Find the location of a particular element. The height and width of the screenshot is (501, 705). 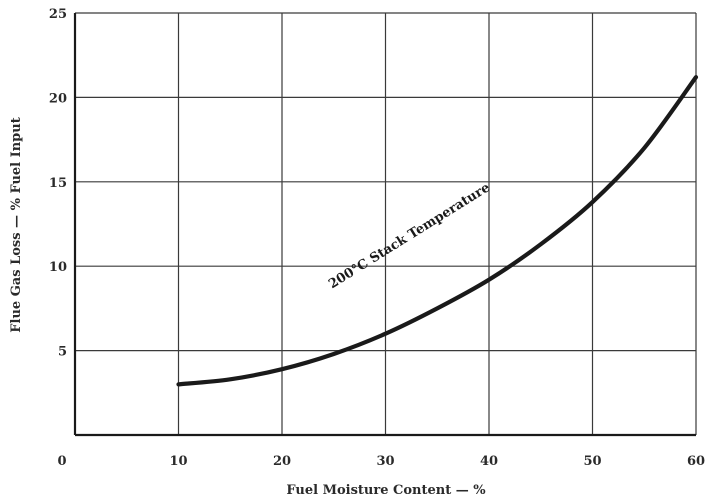

x-tick-label: 0 is located at coordinates (61, 461).